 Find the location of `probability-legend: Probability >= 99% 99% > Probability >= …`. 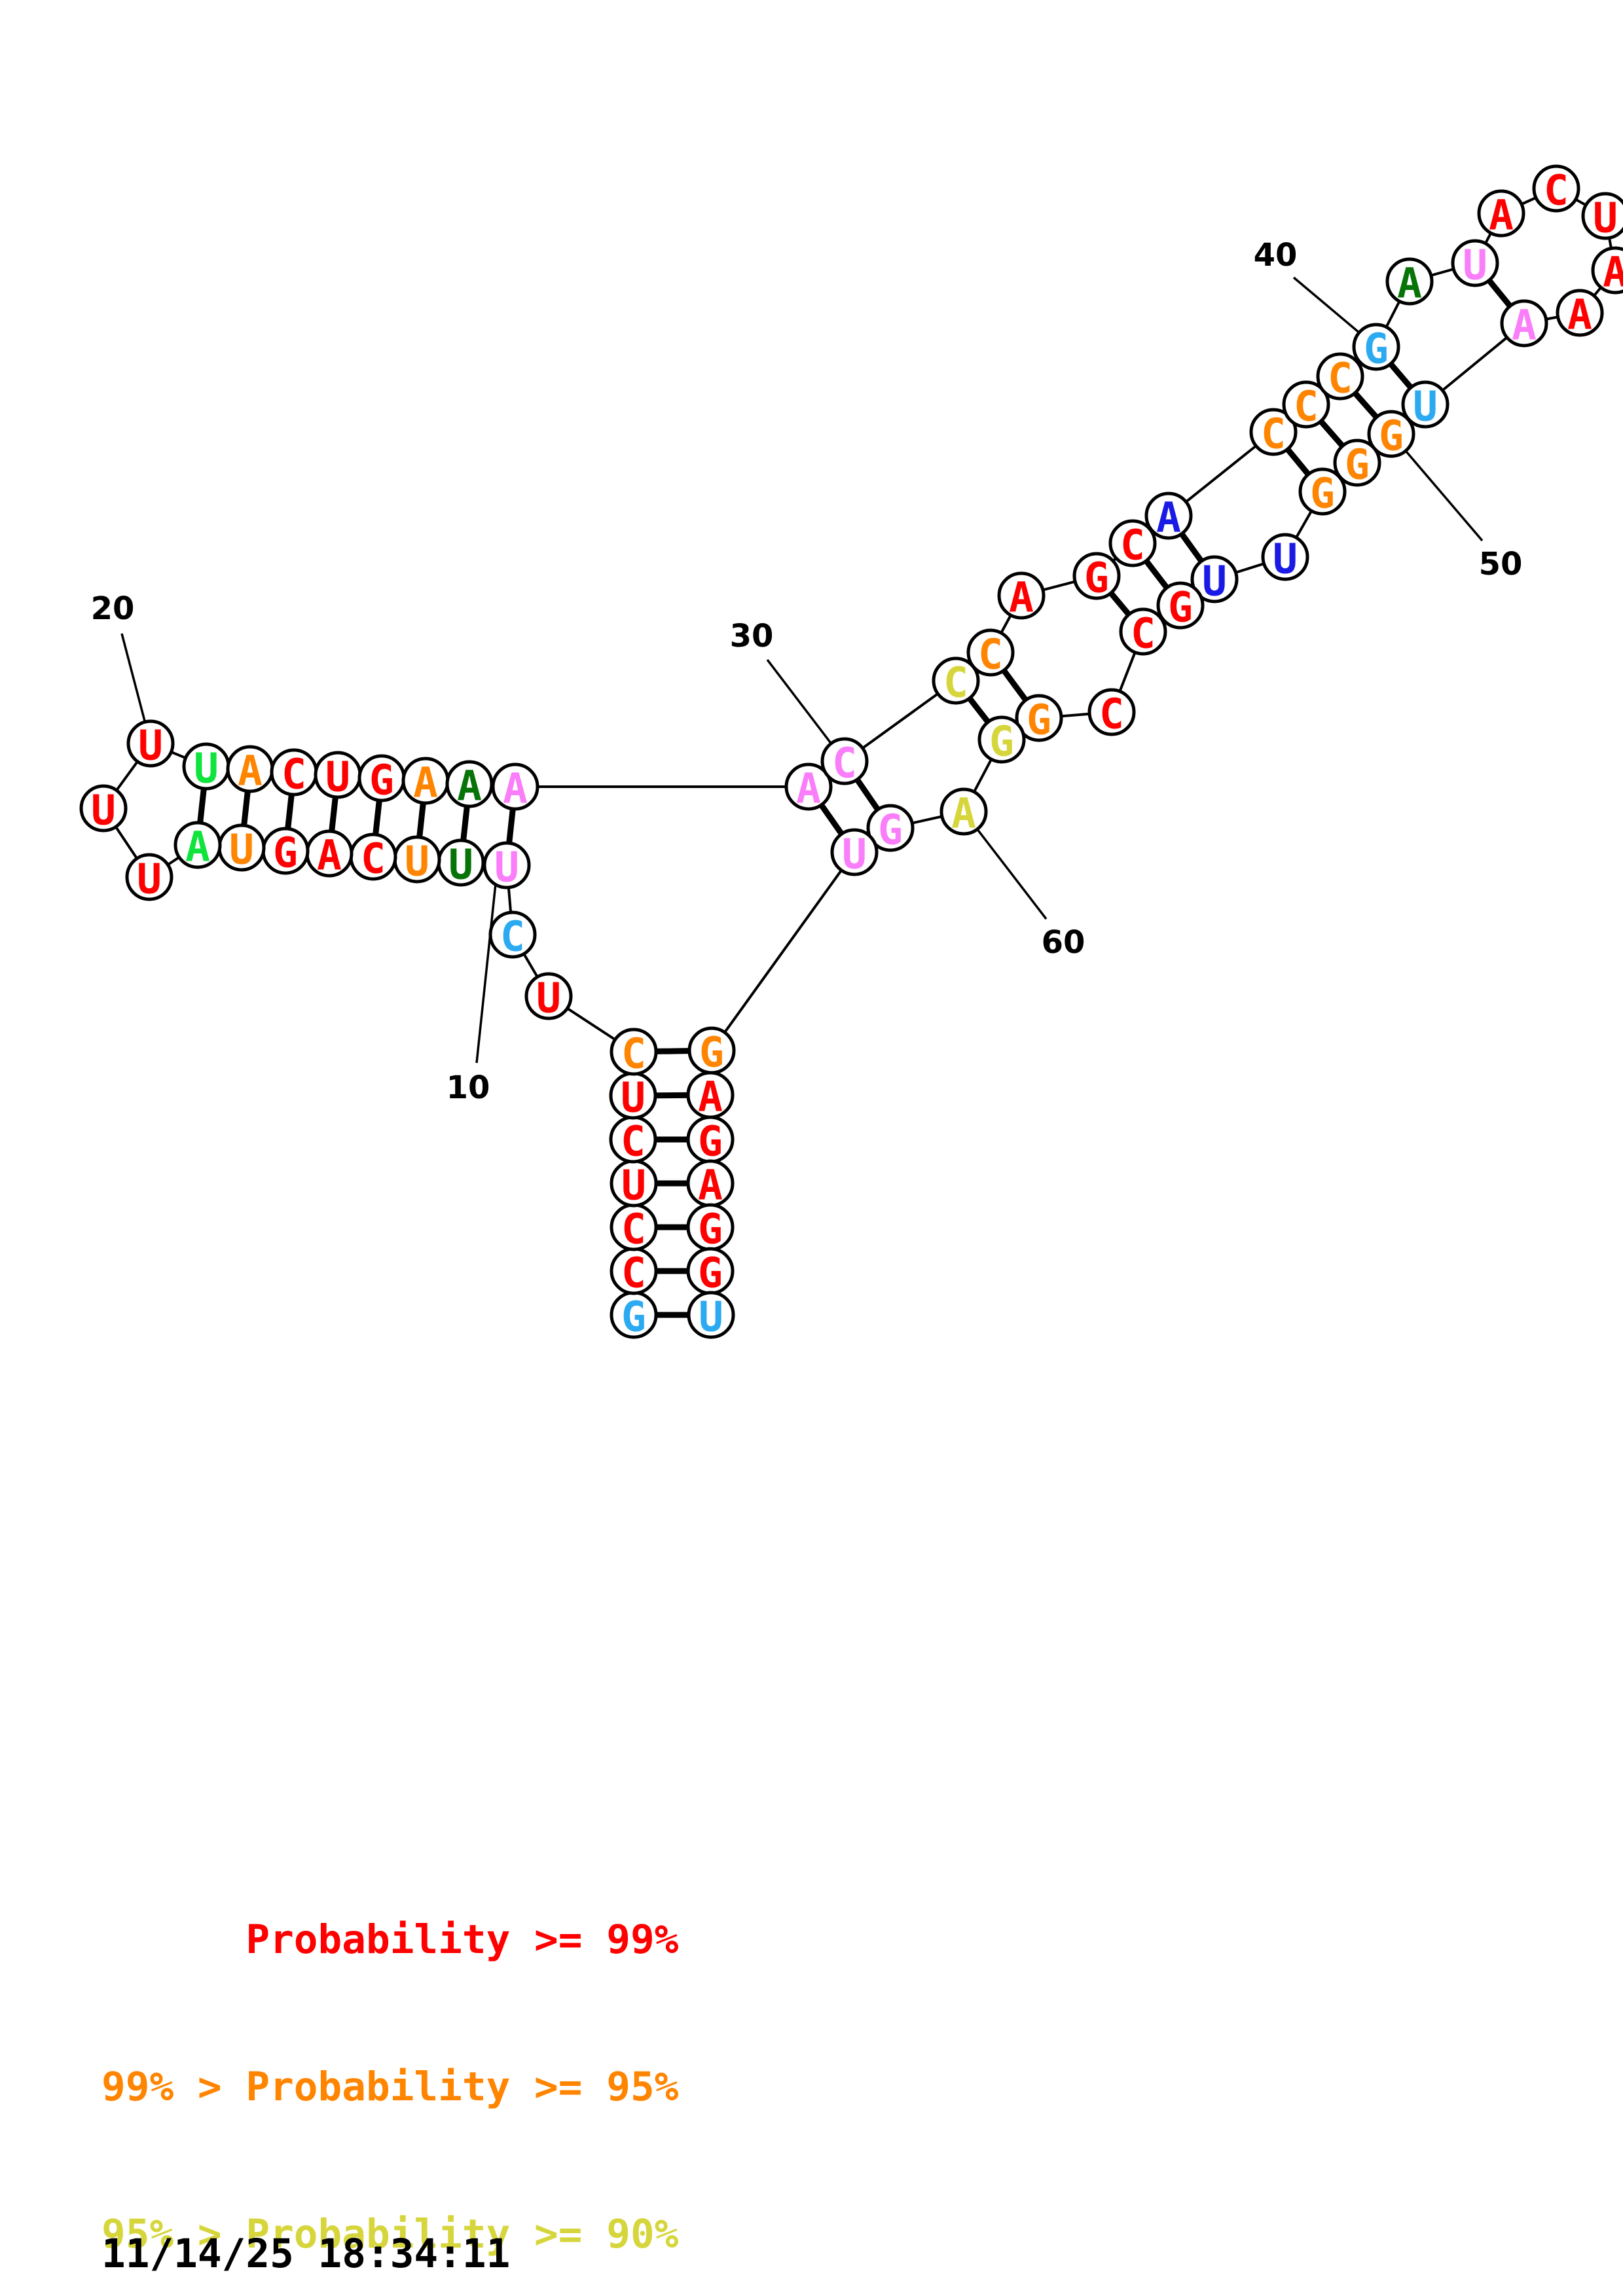

probability-legend: Probability >= 99% 99% > Probability >= … is located at coordinates (389, 2056).